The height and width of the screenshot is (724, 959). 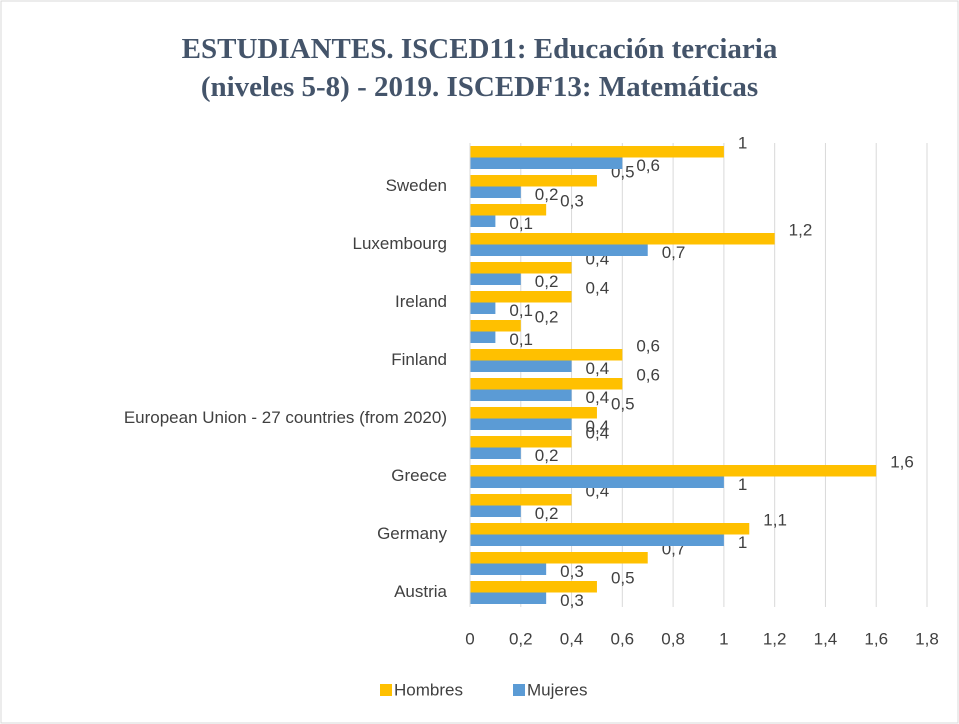 What do you see at coordinates (876, 638) in the screenshot?
I see `x-tick-label: 1,6` at bounding box center [876, 638].